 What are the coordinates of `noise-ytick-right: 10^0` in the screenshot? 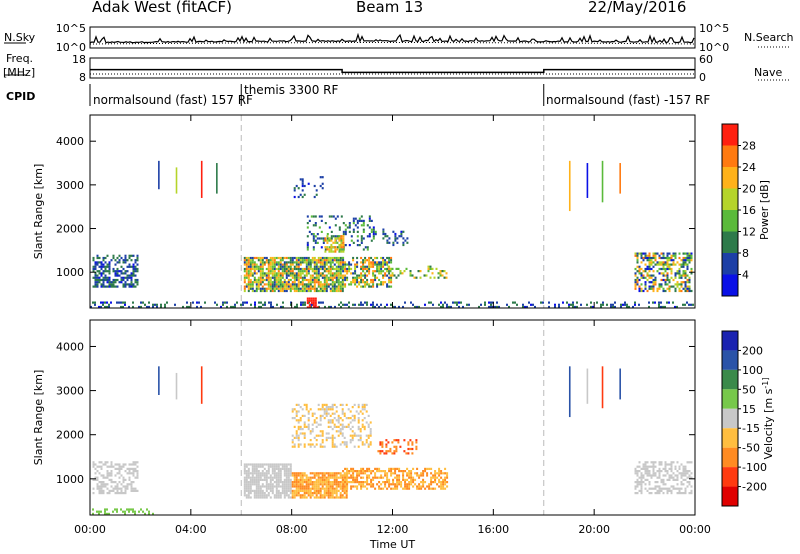 It's located at (714, 47).